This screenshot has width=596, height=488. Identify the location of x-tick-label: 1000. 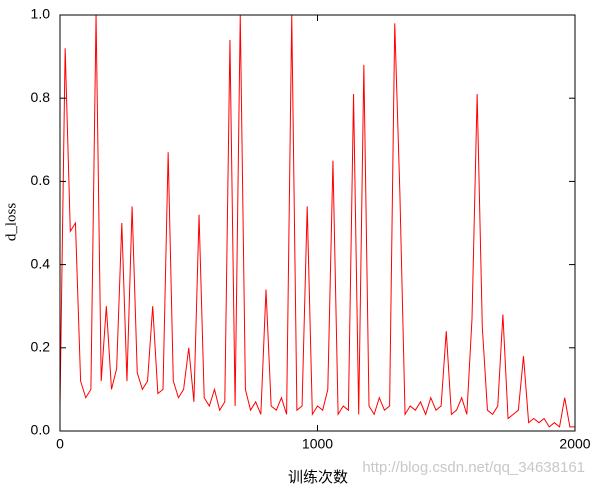
(317, 444).